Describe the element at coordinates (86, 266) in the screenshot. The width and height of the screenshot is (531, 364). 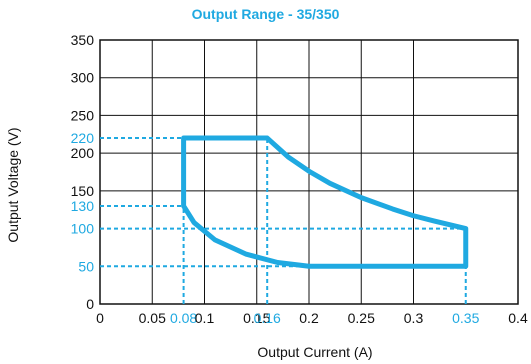
I see `y-tick-label-1: 50` at that location.